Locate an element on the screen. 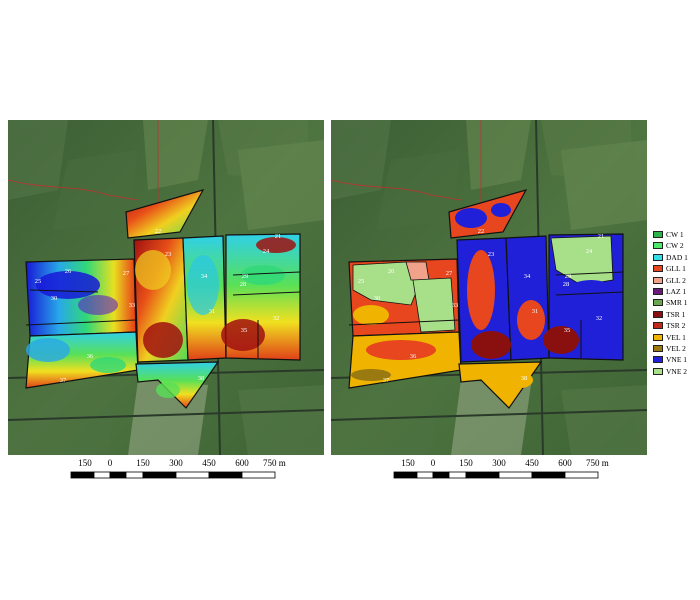  legend-label: VNE 2 is located at coordinates (677, 371).